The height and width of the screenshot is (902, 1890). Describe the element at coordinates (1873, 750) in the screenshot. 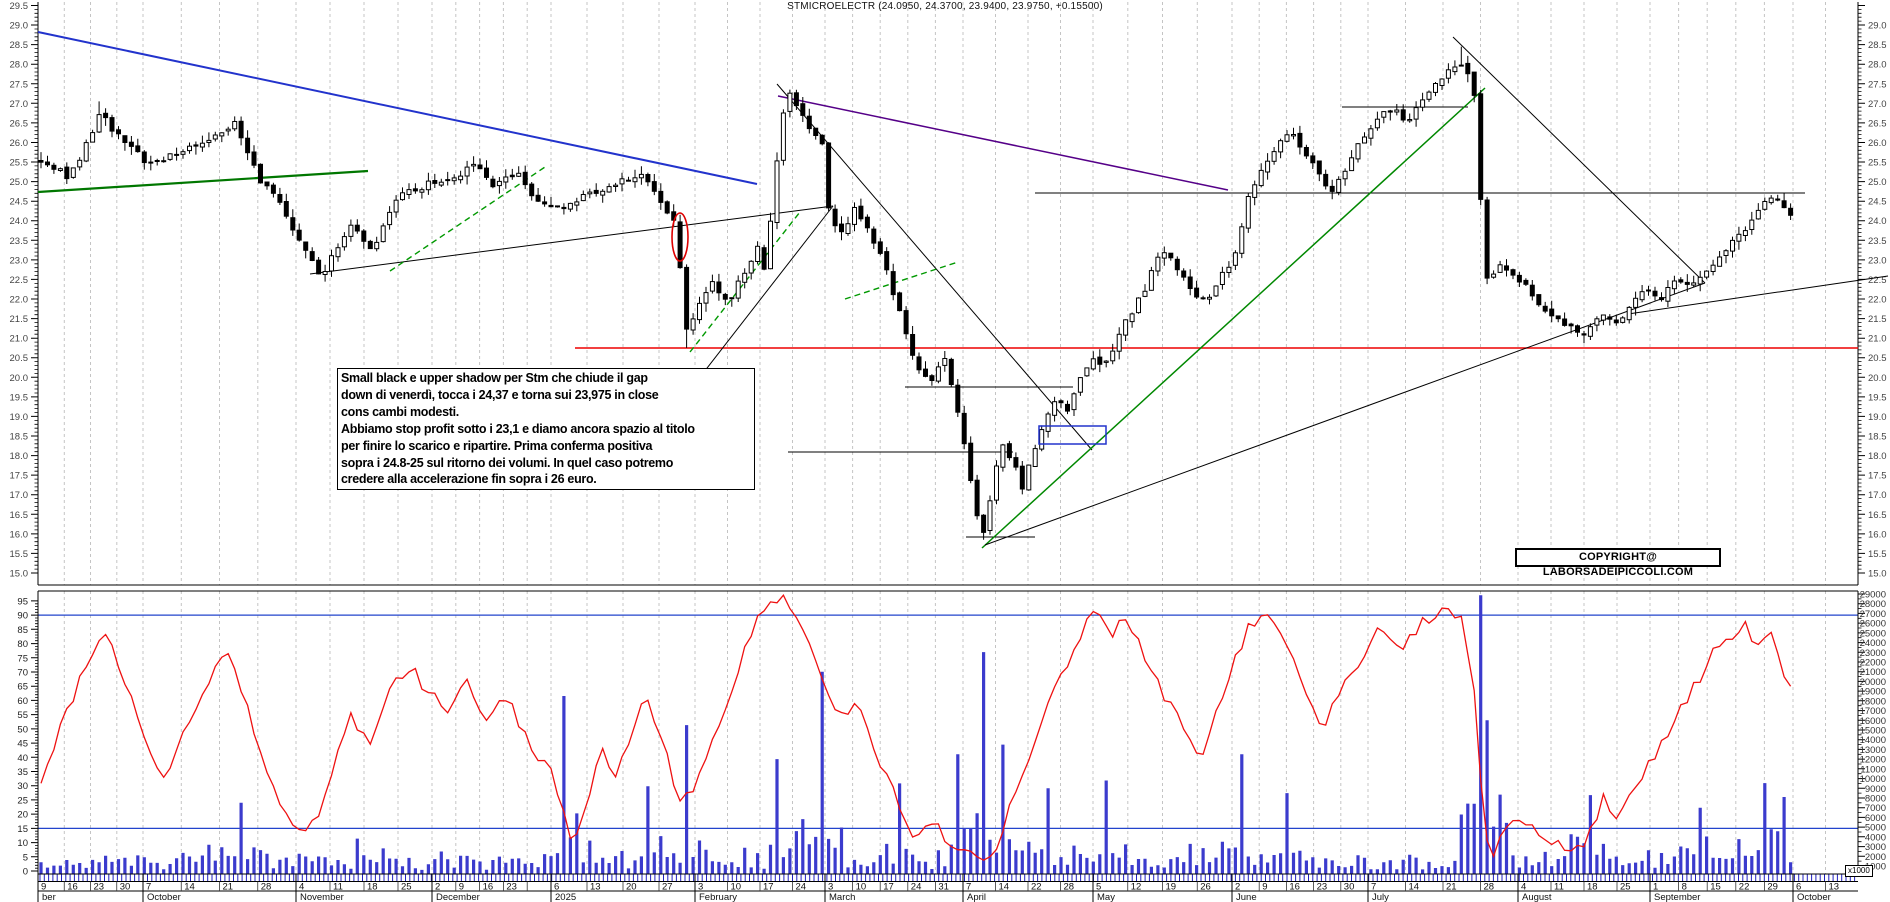

I see `volume-label: 13000` at that location.